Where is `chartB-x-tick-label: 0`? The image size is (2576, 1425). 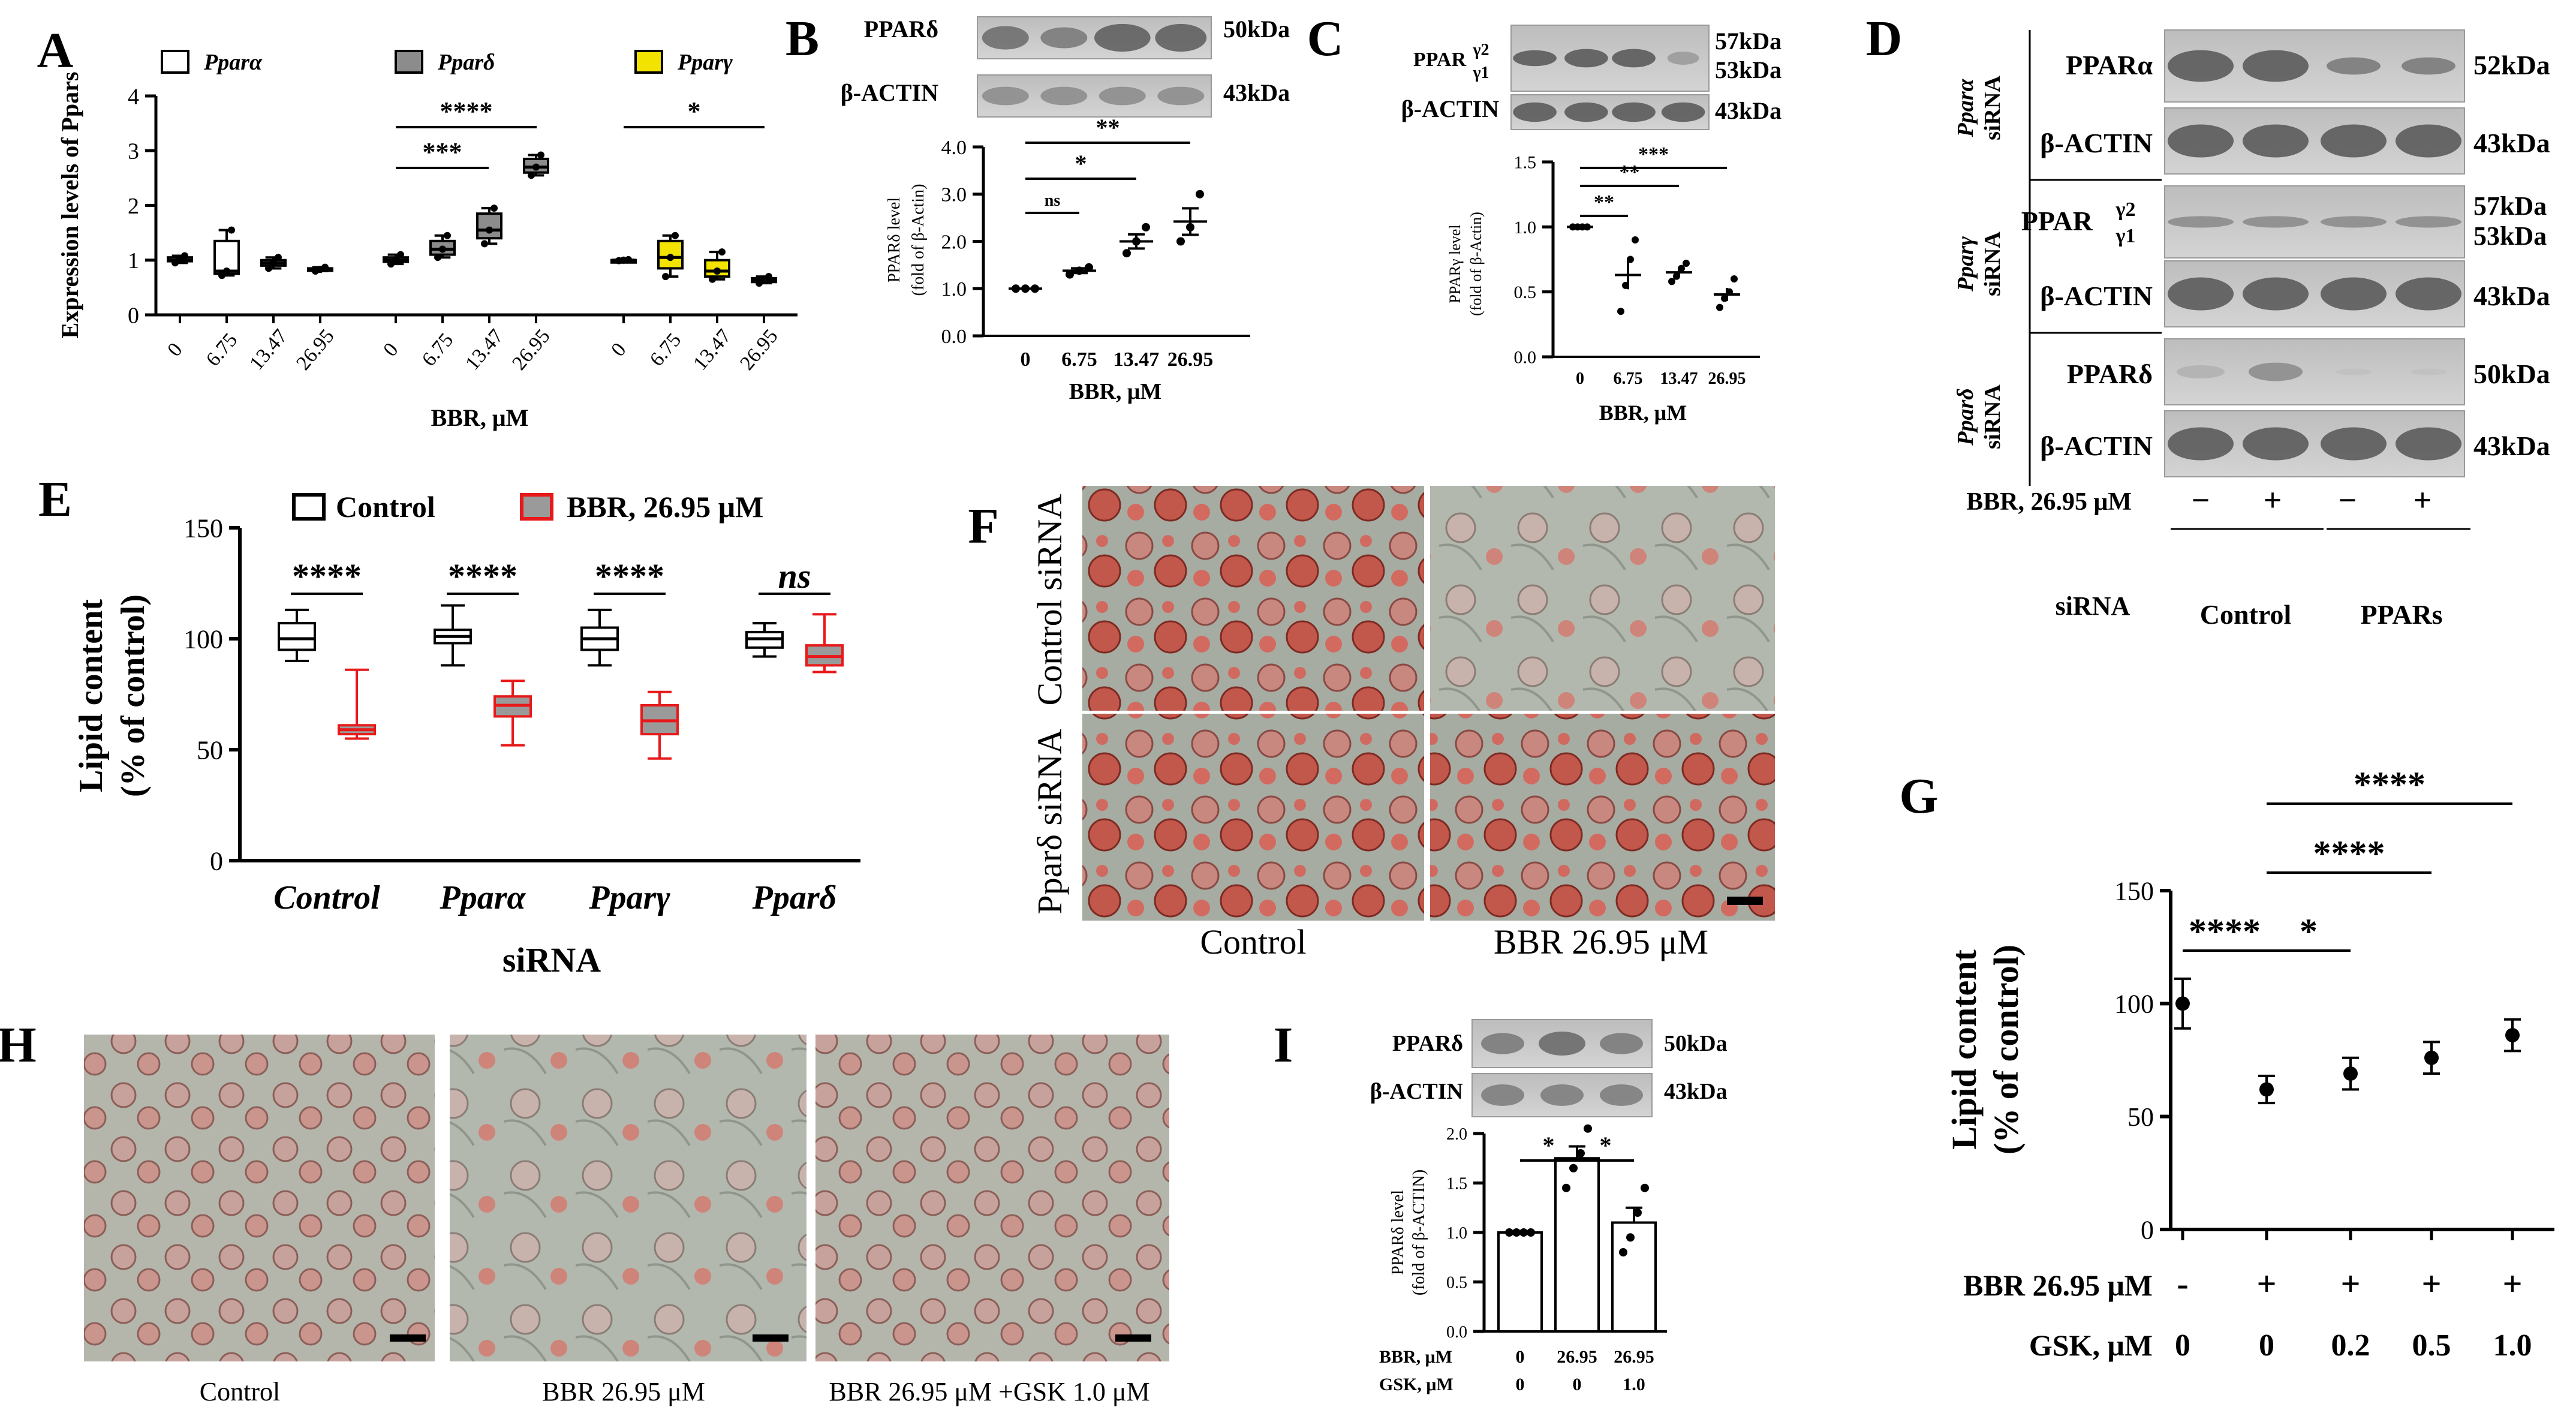 chartB-x-tick-label: 0 is located at coordinates (1026, 359).